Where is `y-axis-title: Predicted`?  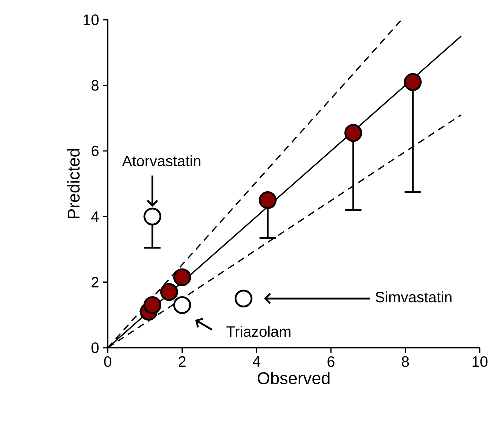
y-axis-title: Predicted is located at coordinates (73, 184).